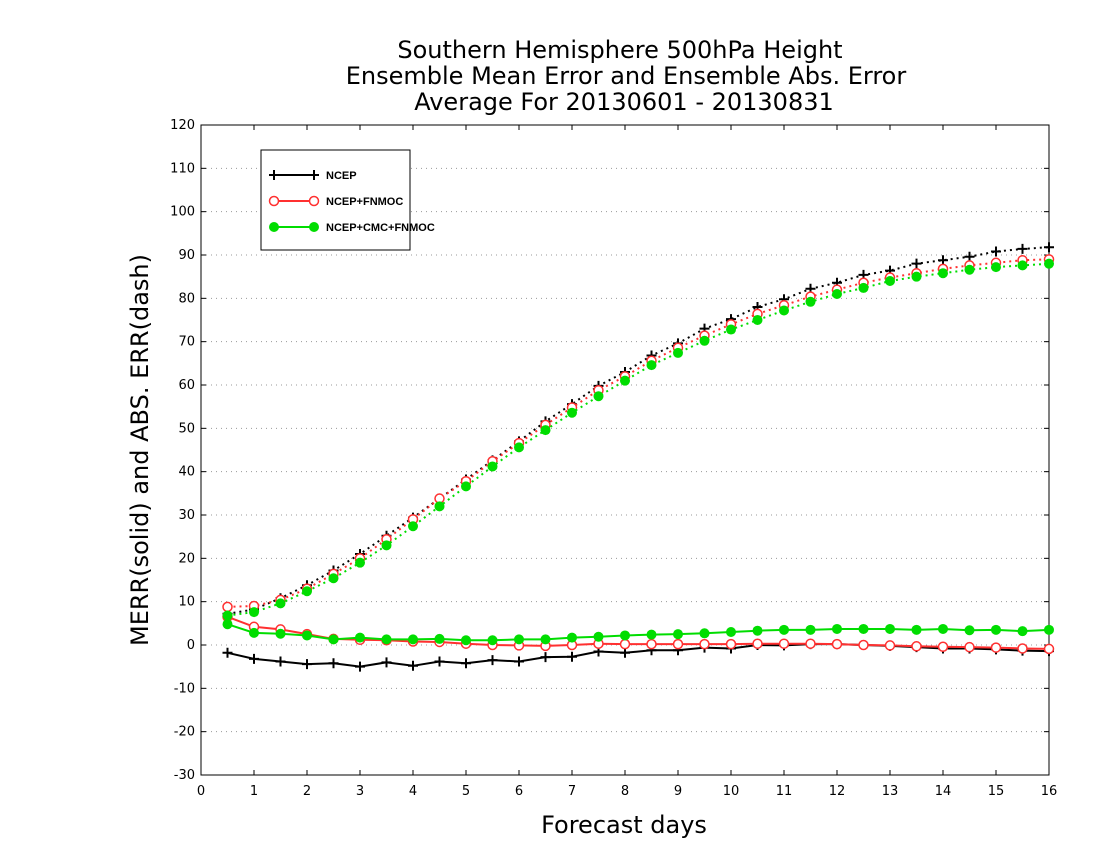 Image resolution: width=1100 pixels, height=850 pixels. Describe the element at coordinates (572, 791) in the screenshot. I see `x-tick-label: 7` at that location.